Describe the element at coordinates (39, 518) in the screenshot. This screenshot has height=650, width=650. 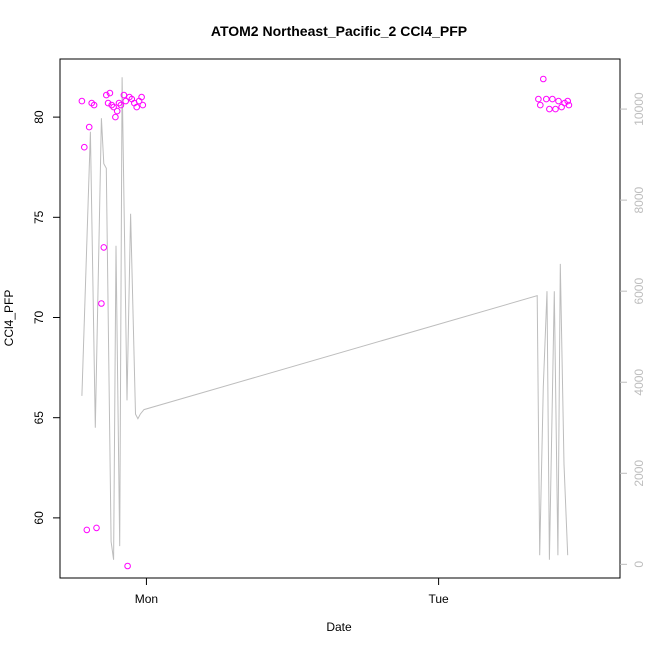
I see `y-tick-label: 60` at that location.